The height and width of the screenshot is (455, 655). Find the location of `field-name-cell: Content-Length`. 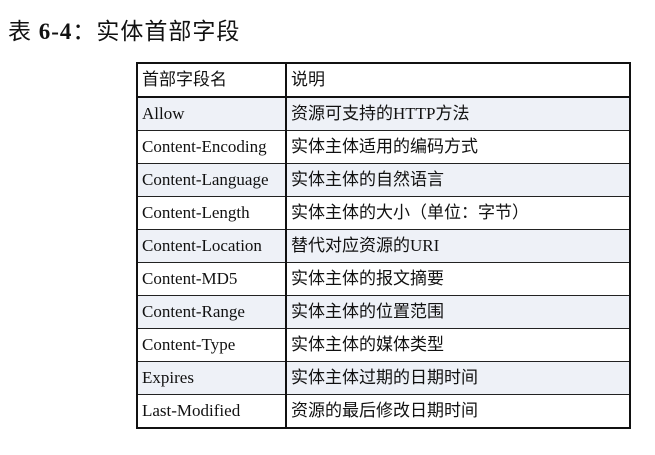

field-name-cell: Content-Length is located at coordinates (212, 213).